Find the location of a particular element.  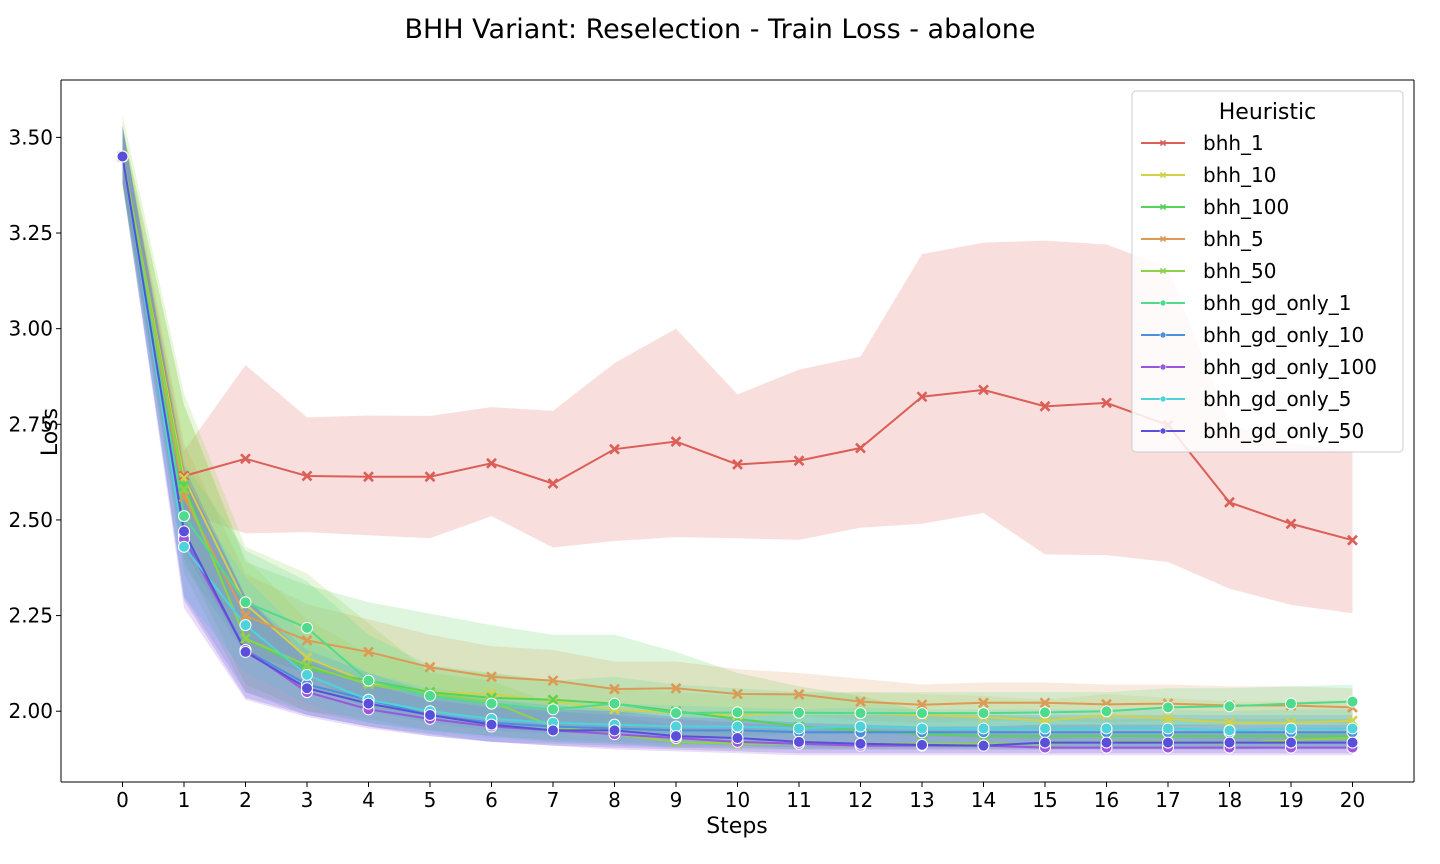

y-tick-label: 3.50 is located at coordinates (30, 137).